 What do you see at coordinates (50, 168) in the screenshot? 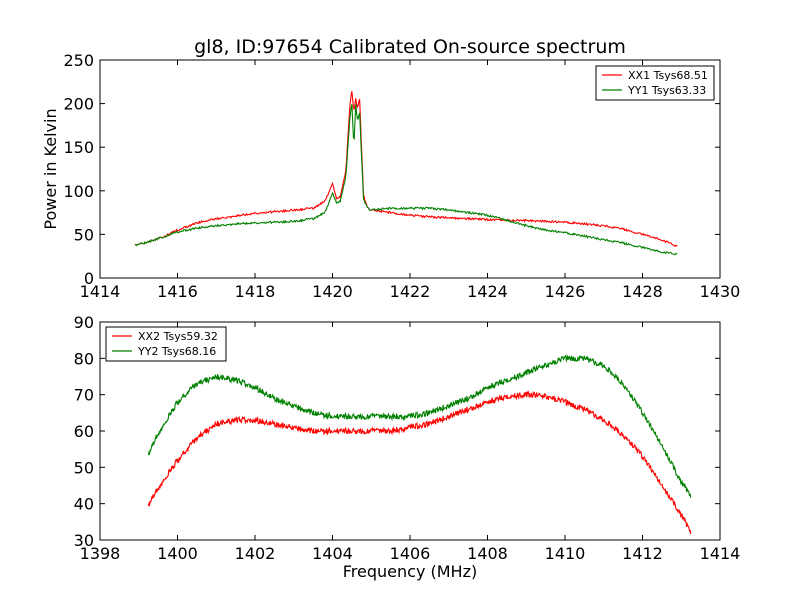
I see `y-axis-label: Power in Kelvin` at bounding box center [50, 168].